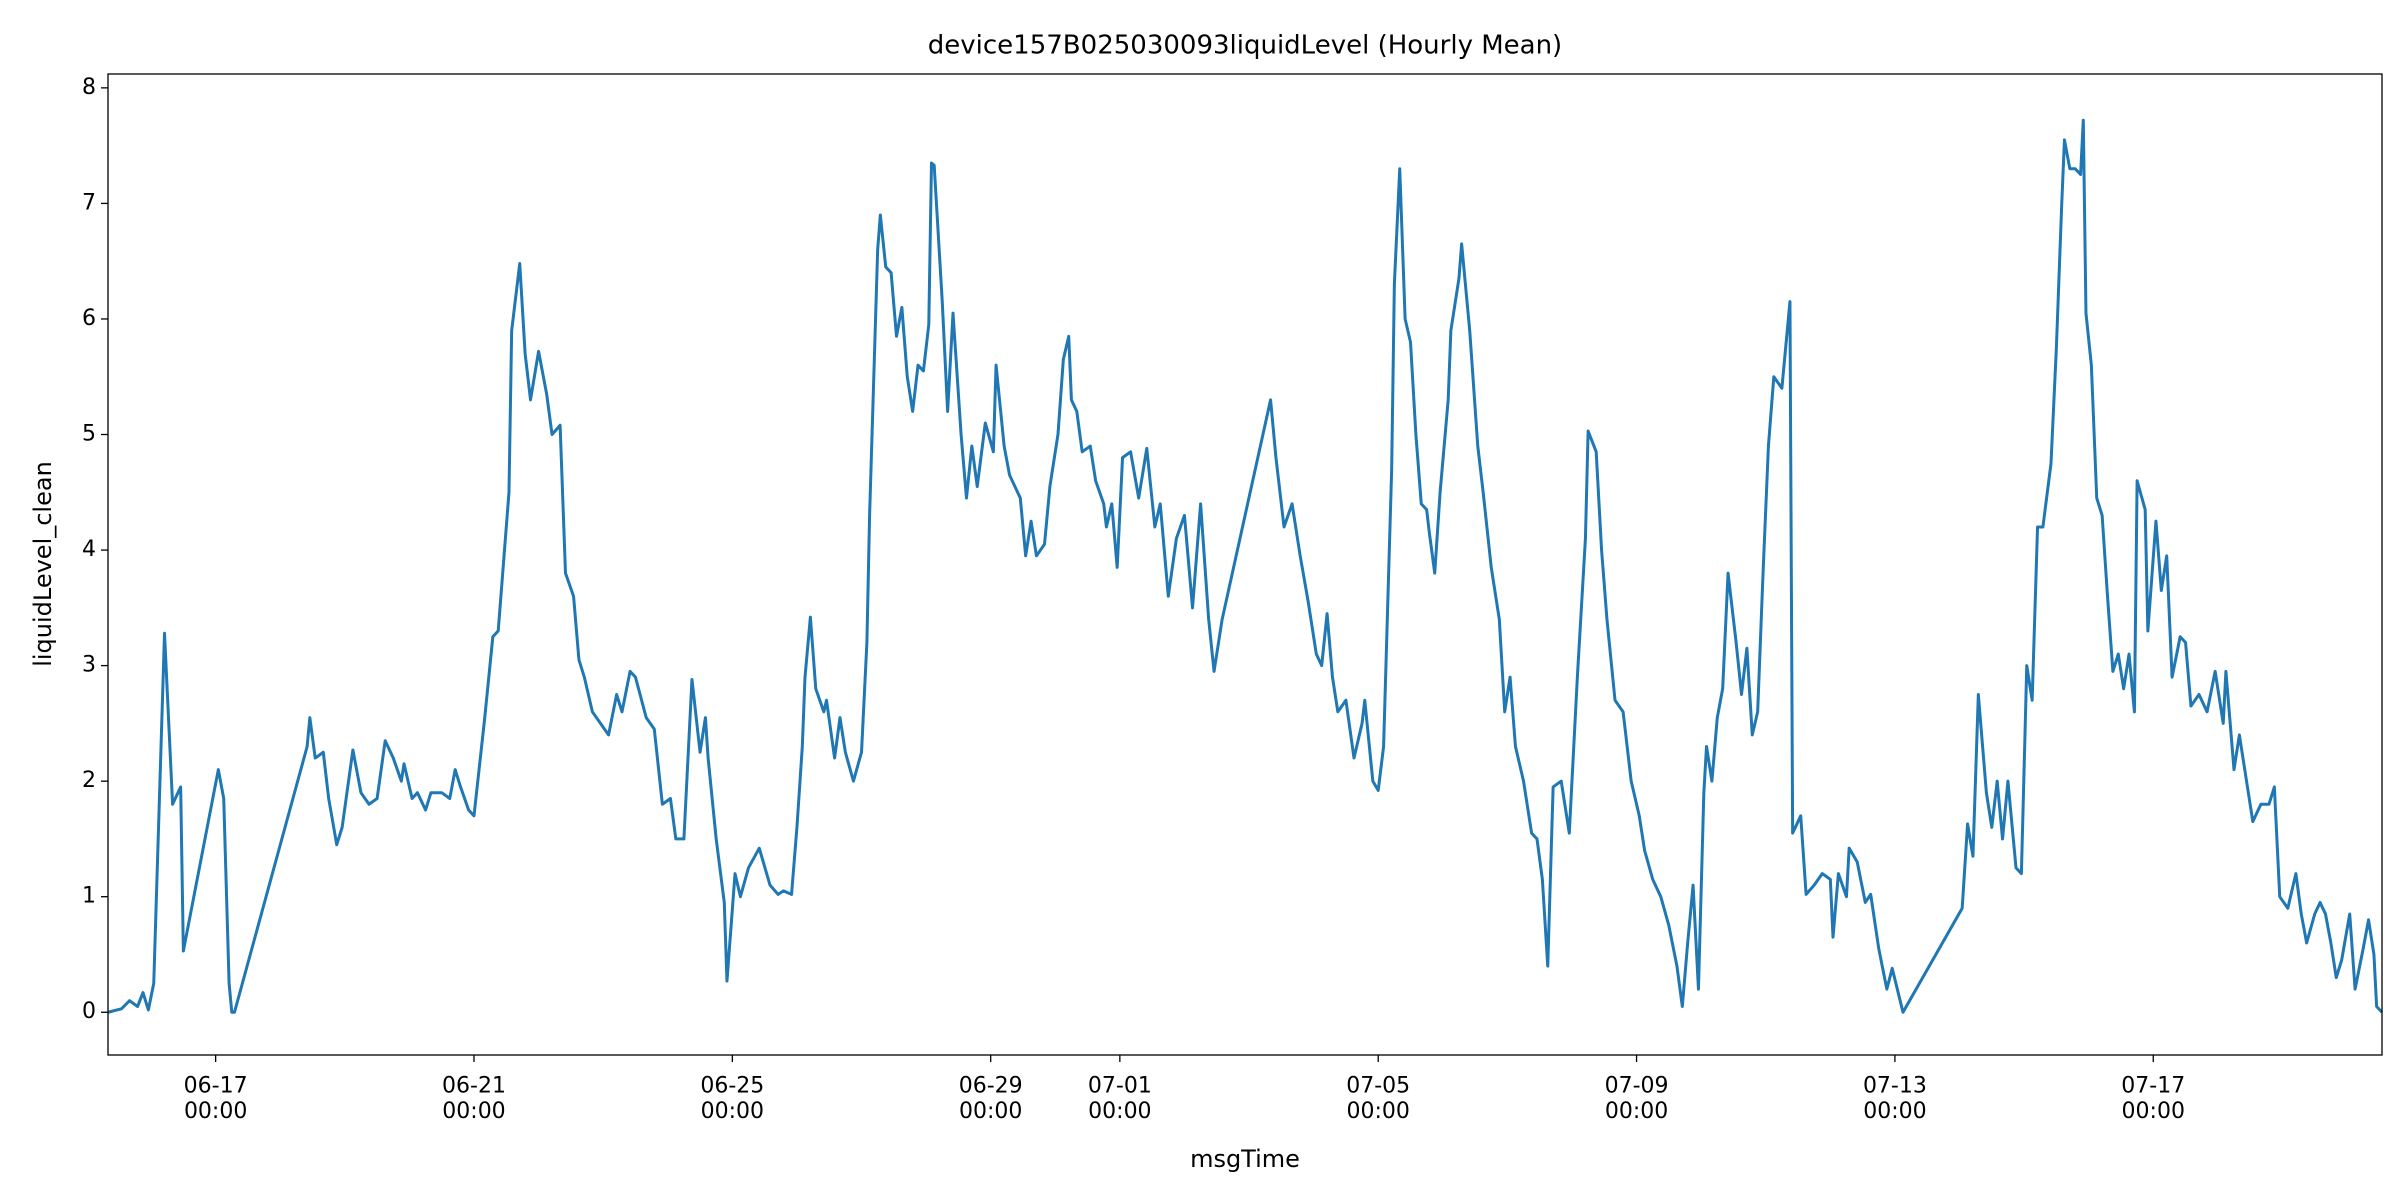 The width and height of the screenshot is (2400, 1200). I want to click on x-tick-label: 06-25 00:00, so click(732, 1099).